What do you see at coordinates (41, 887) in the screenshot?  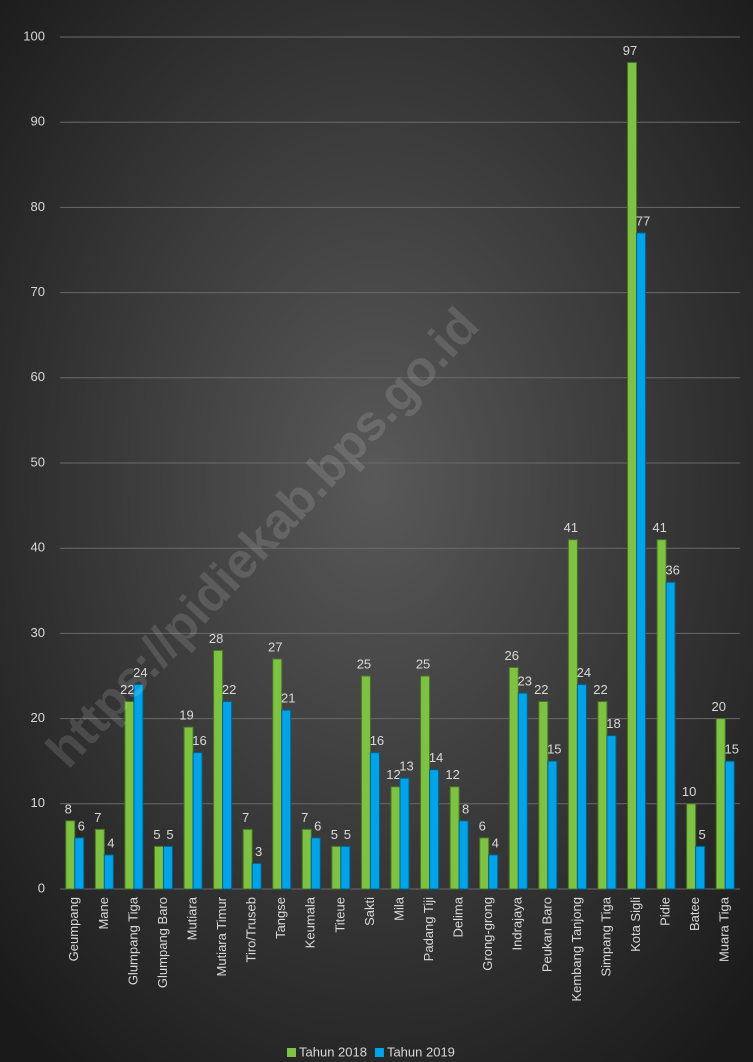 I see `y-tick-label: 0` at bounding box center [41, 887].